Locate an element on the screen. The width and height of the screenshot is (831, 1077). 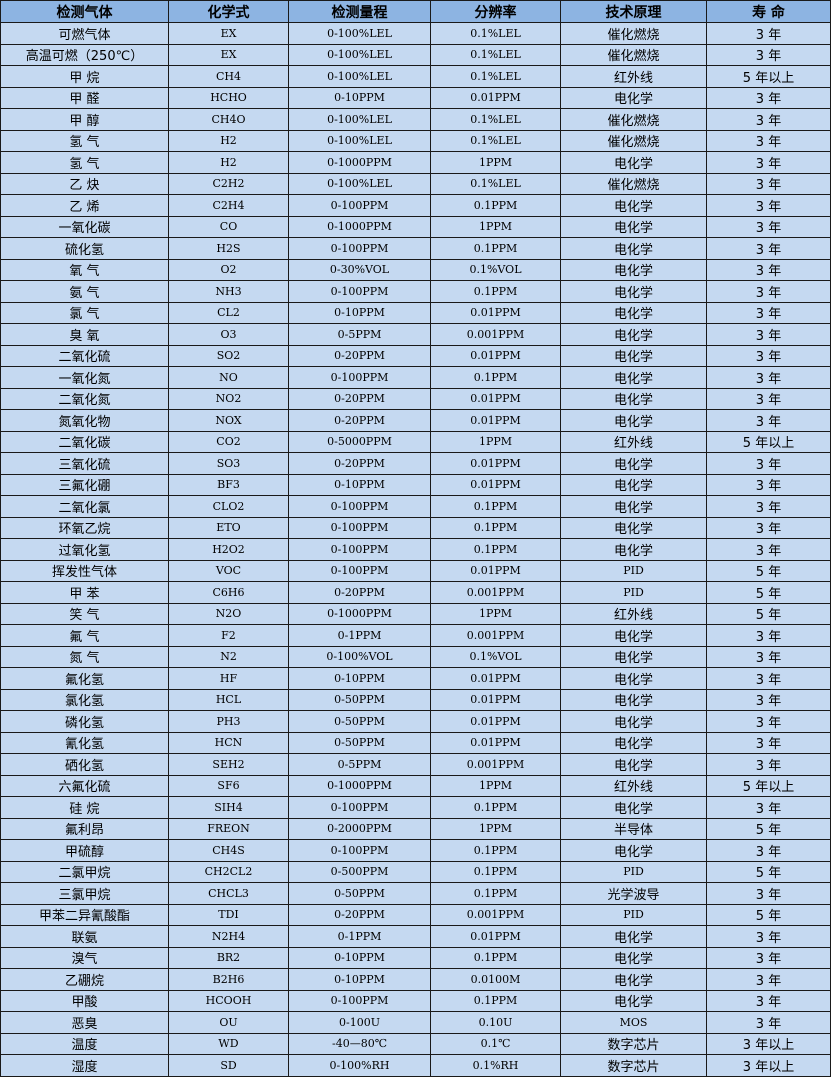
table-row: 氰化氢 HCN 0-50PPM 0.01PPM 电化学 3 年 is located at coordinates (415, 742).